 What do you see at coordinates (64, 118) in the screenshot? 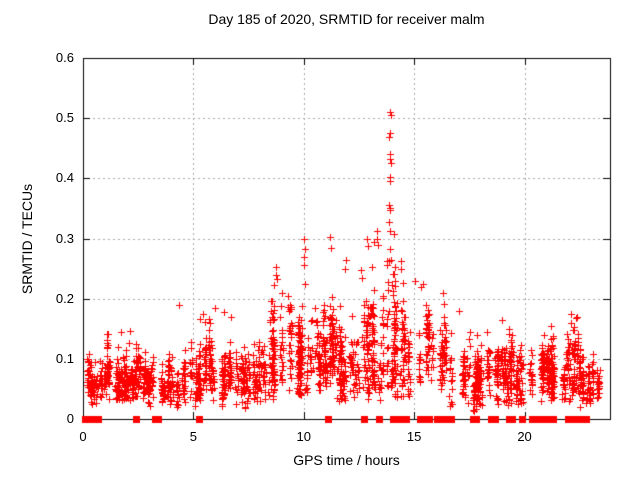
I see `y-tick-label: 0.5` at bounding box center [64, 118].